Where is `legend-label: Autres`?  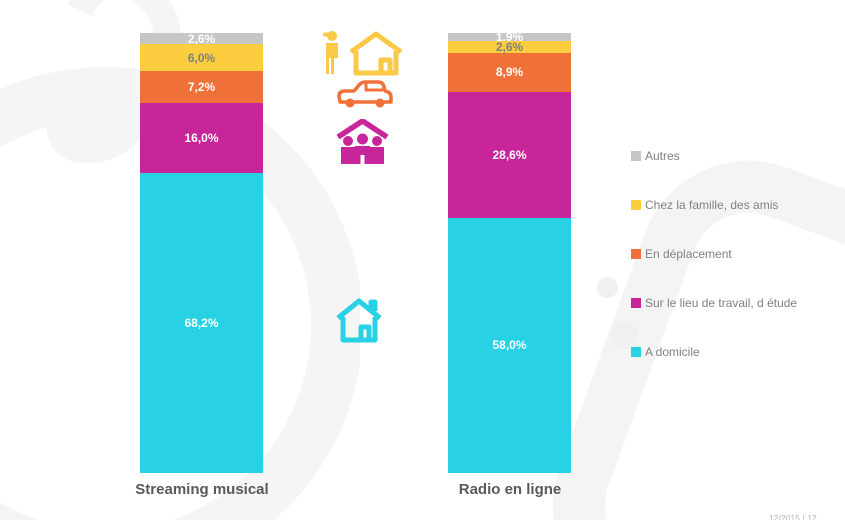
legend-label: Autres is located at coordinates (662, 156).